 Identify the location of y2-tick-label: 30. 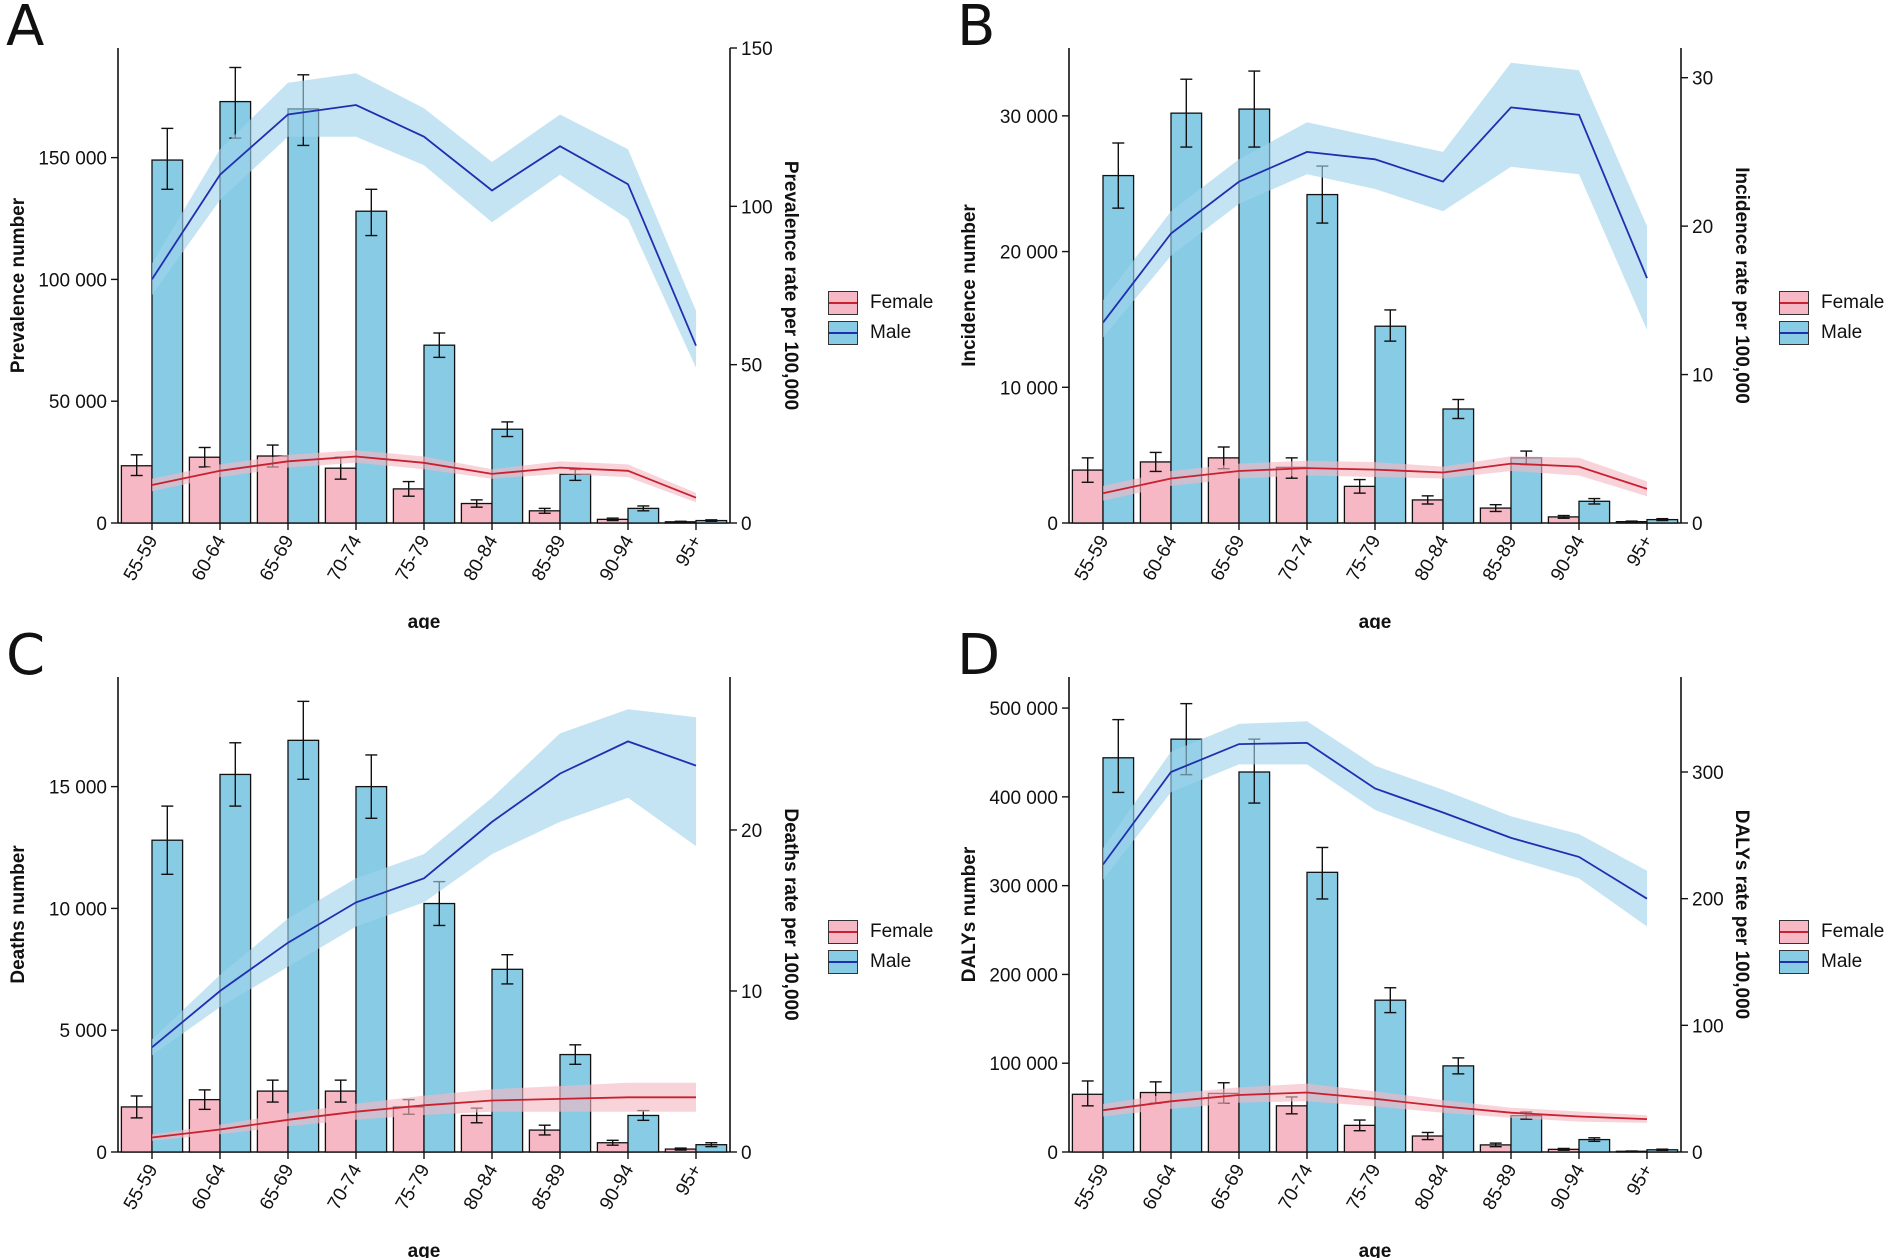
(1702, 79).